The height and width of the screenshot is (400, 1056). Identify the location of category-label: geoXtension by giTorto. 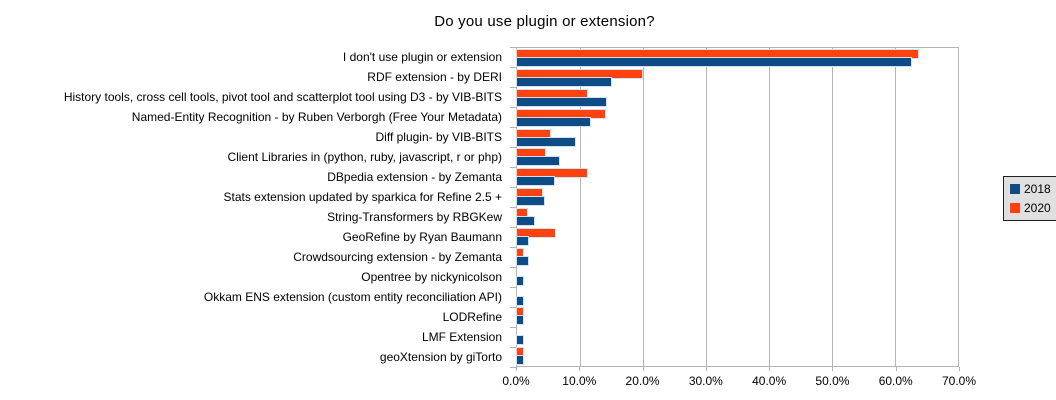
(440, 357).